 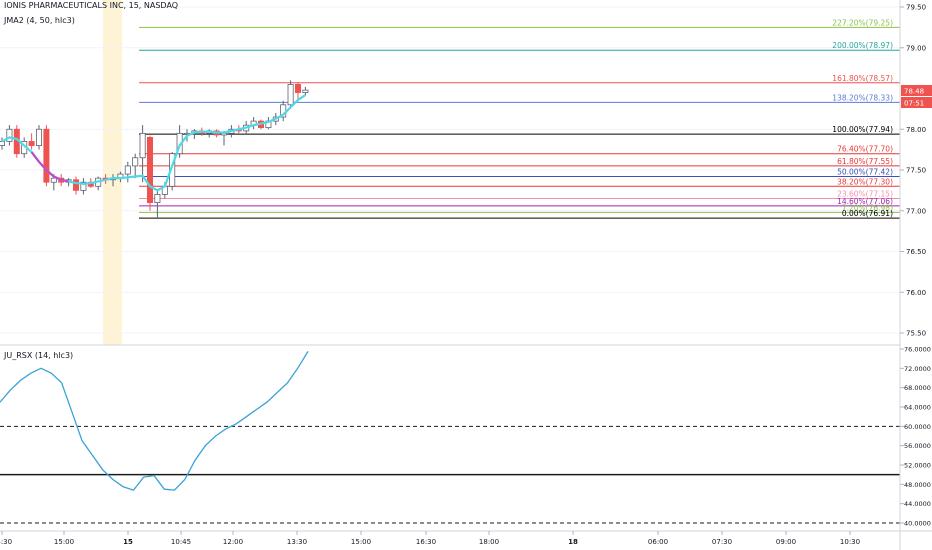 I want to click on time-tick-label: 18:00, so click(x=489, y=542).